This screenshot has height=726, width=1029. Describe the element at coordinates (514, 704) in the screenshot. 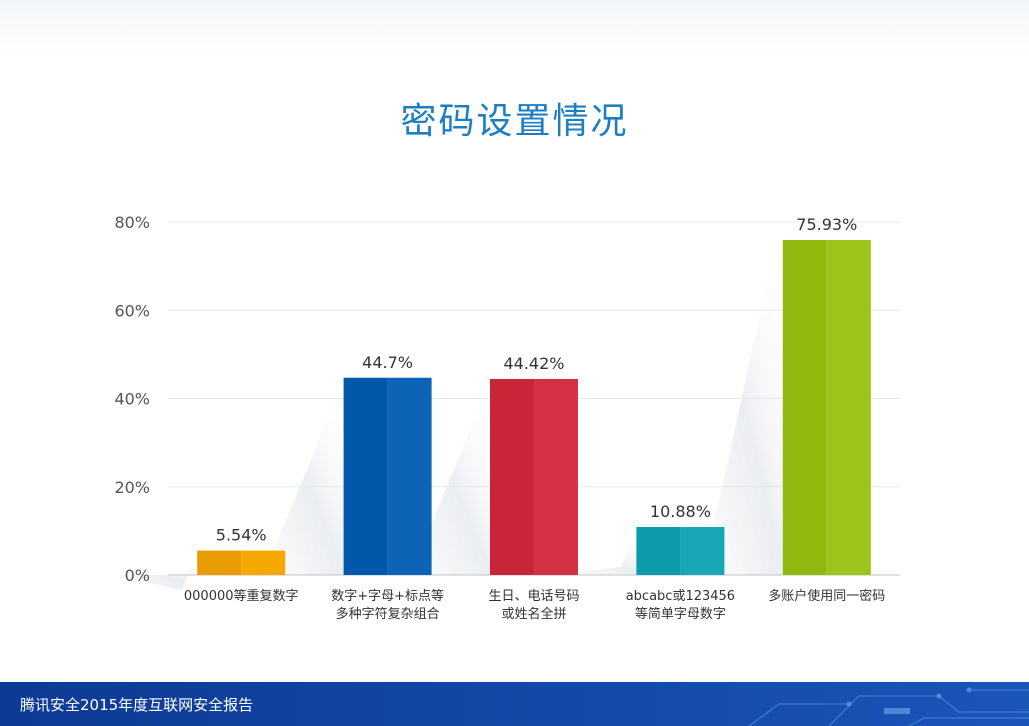

I see `footer-bar: 腾讯安全2015年度互联网安全报告` at that location.